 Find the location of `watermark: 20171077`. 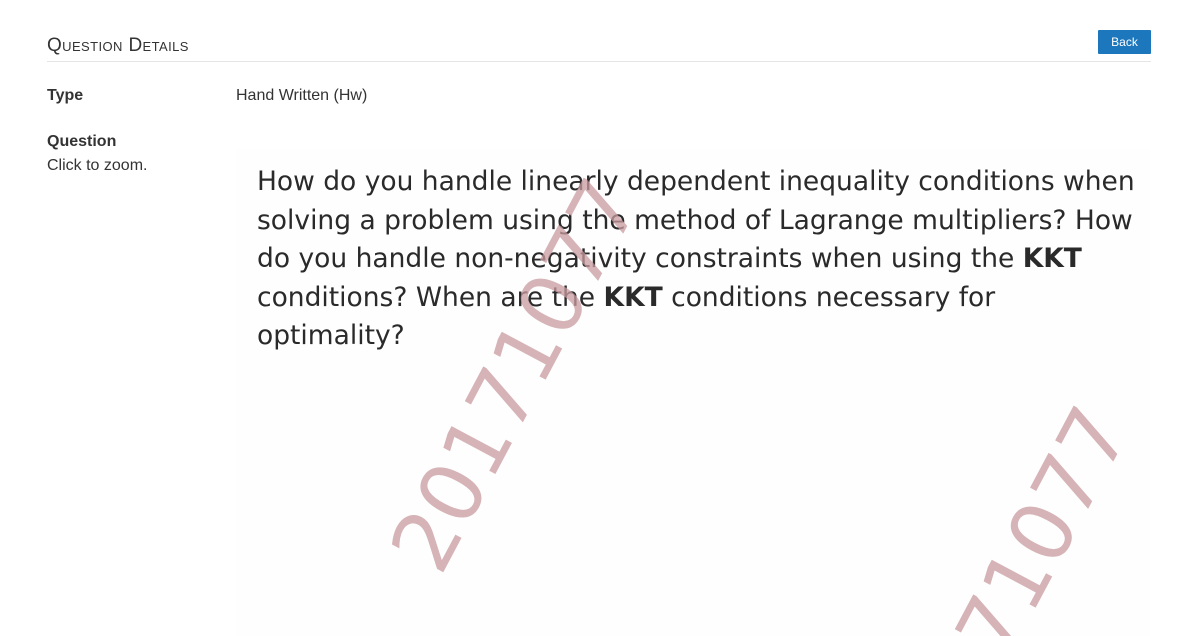

watermark: 20171077 is located at coordinates (1005, 513).